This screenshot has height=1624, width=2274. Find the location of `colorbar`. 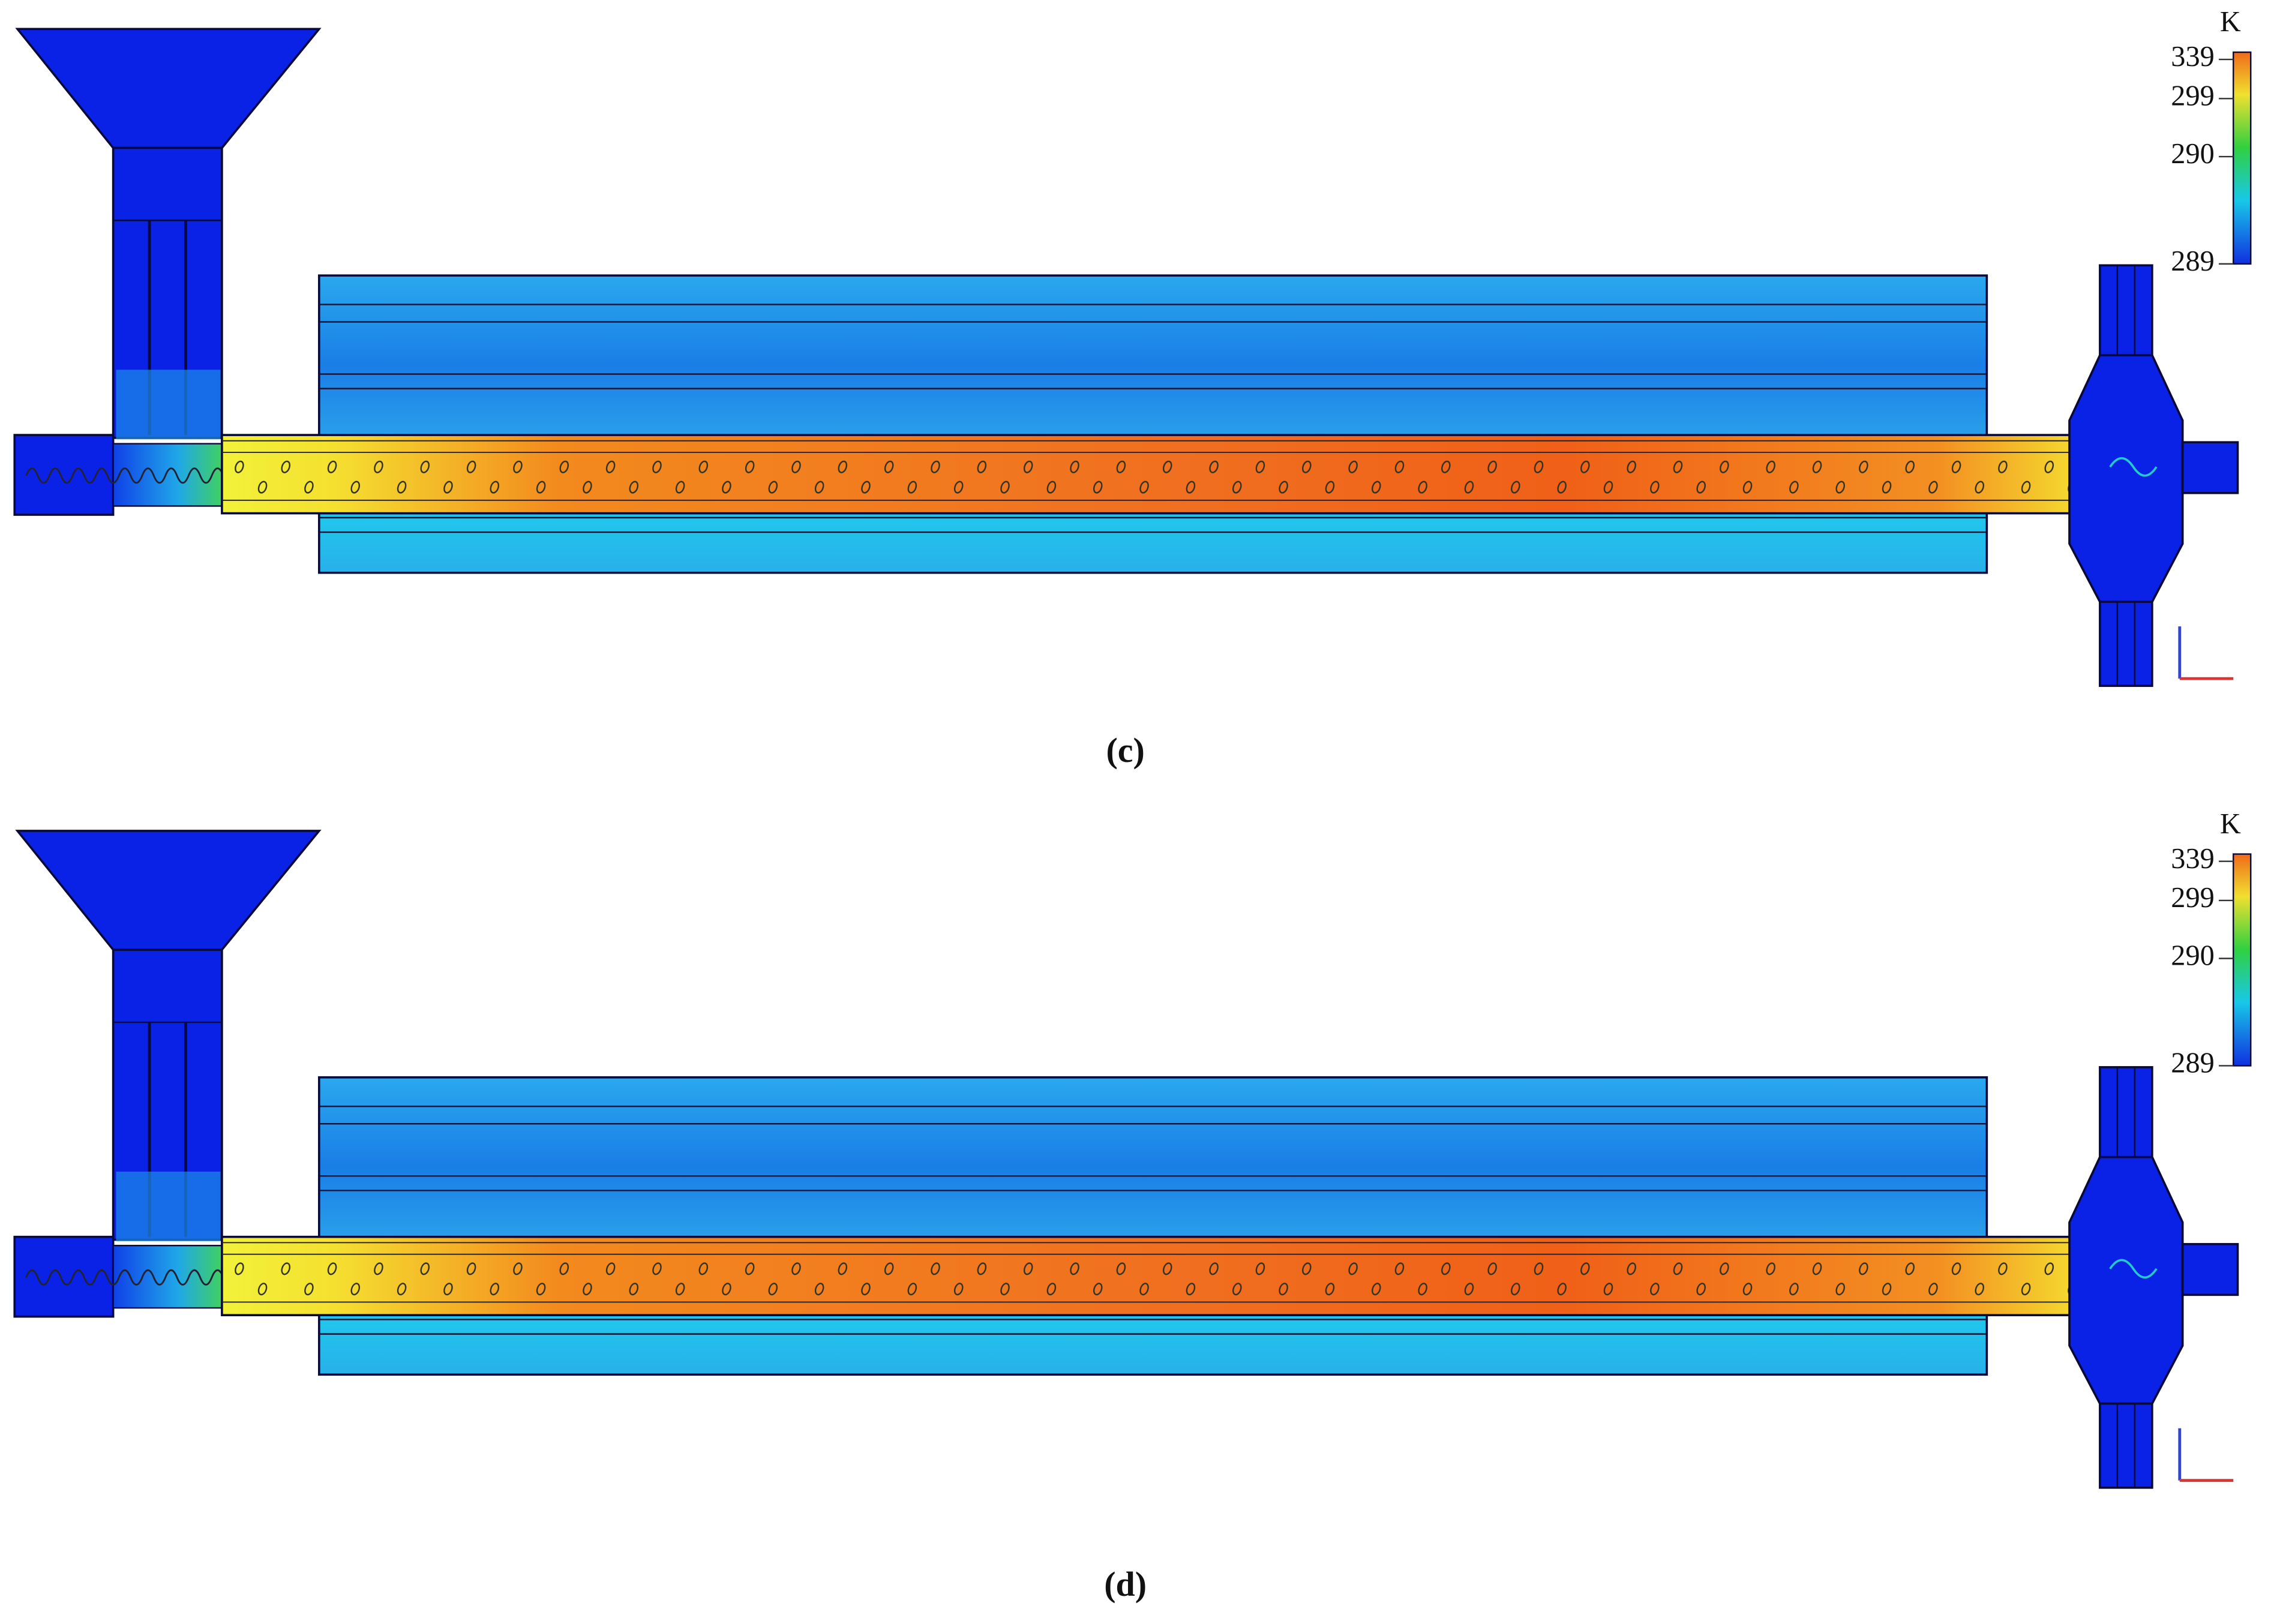

colorbar is located at coordinates (2242, 158).